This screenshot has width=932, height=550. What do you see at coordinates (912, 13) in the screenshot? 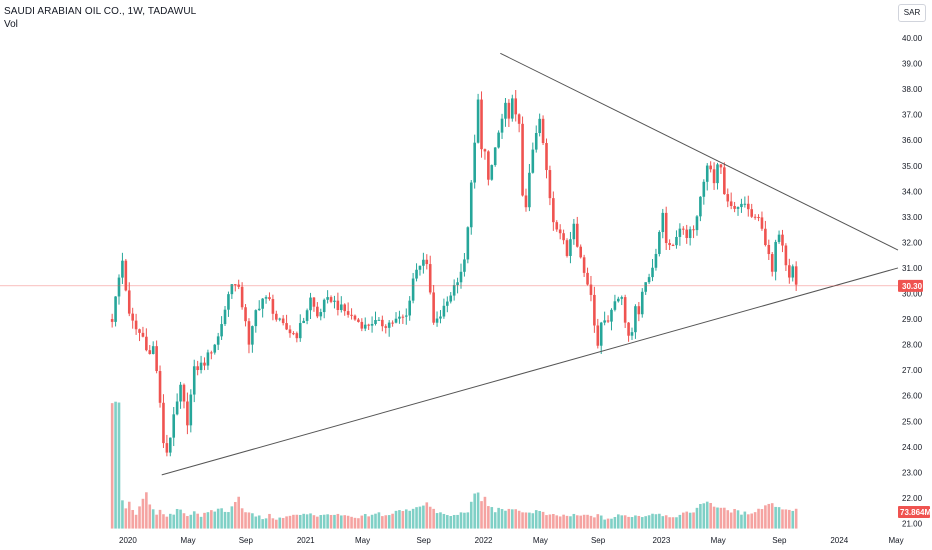
I see `currency-button: SAR` at bounding box center [912, 13].